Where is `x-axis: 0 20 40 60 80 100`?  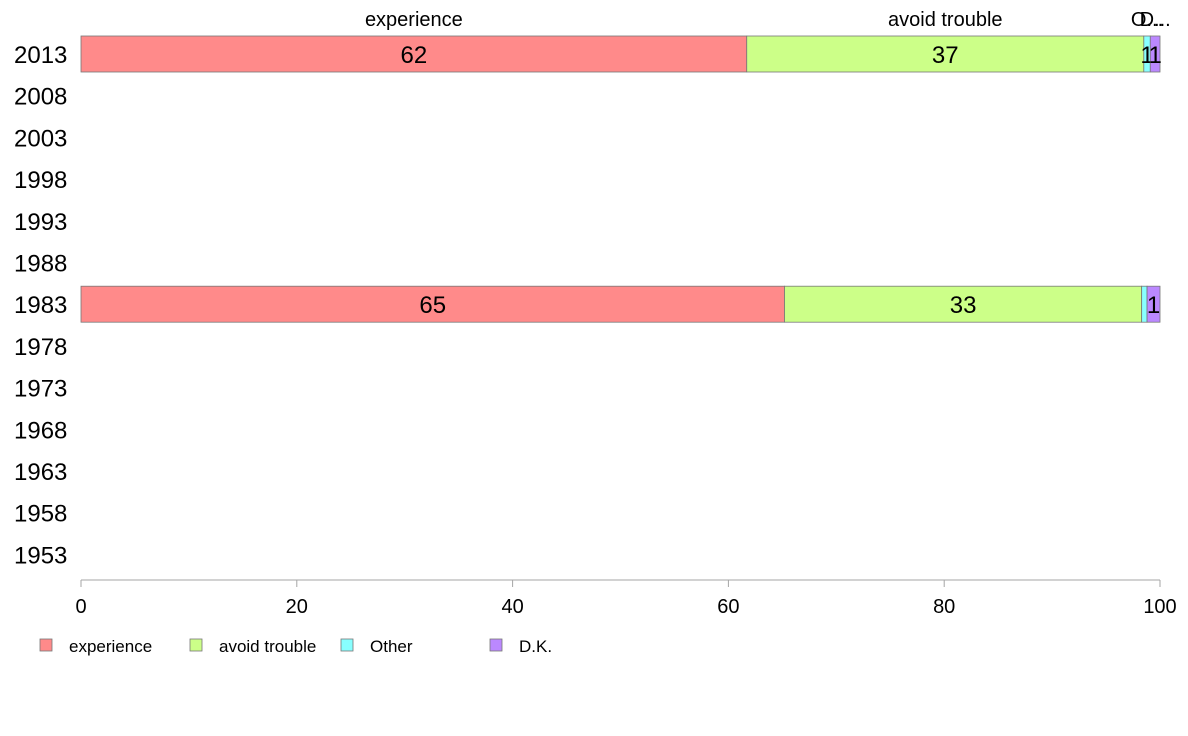 x-axis: 0 20 40 60 80 100 is located at coordinates (626, 598).